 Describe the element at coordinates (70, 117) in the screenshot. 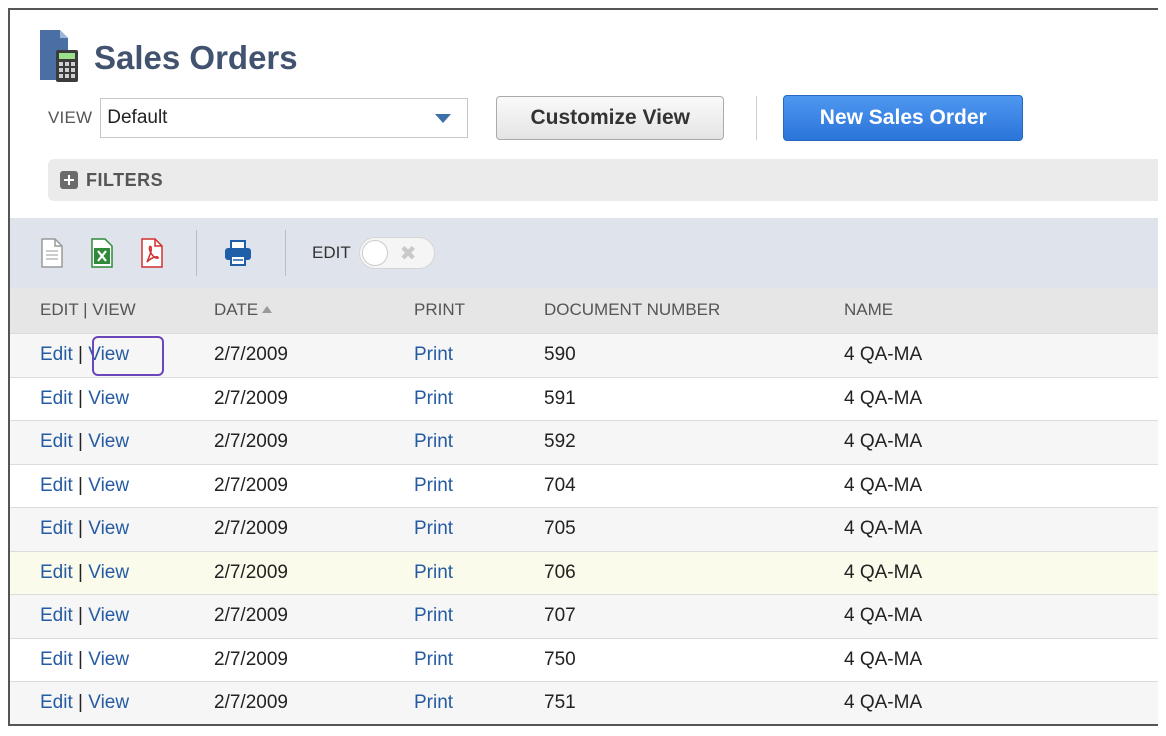

I see `view-label: VIEW` at that location.